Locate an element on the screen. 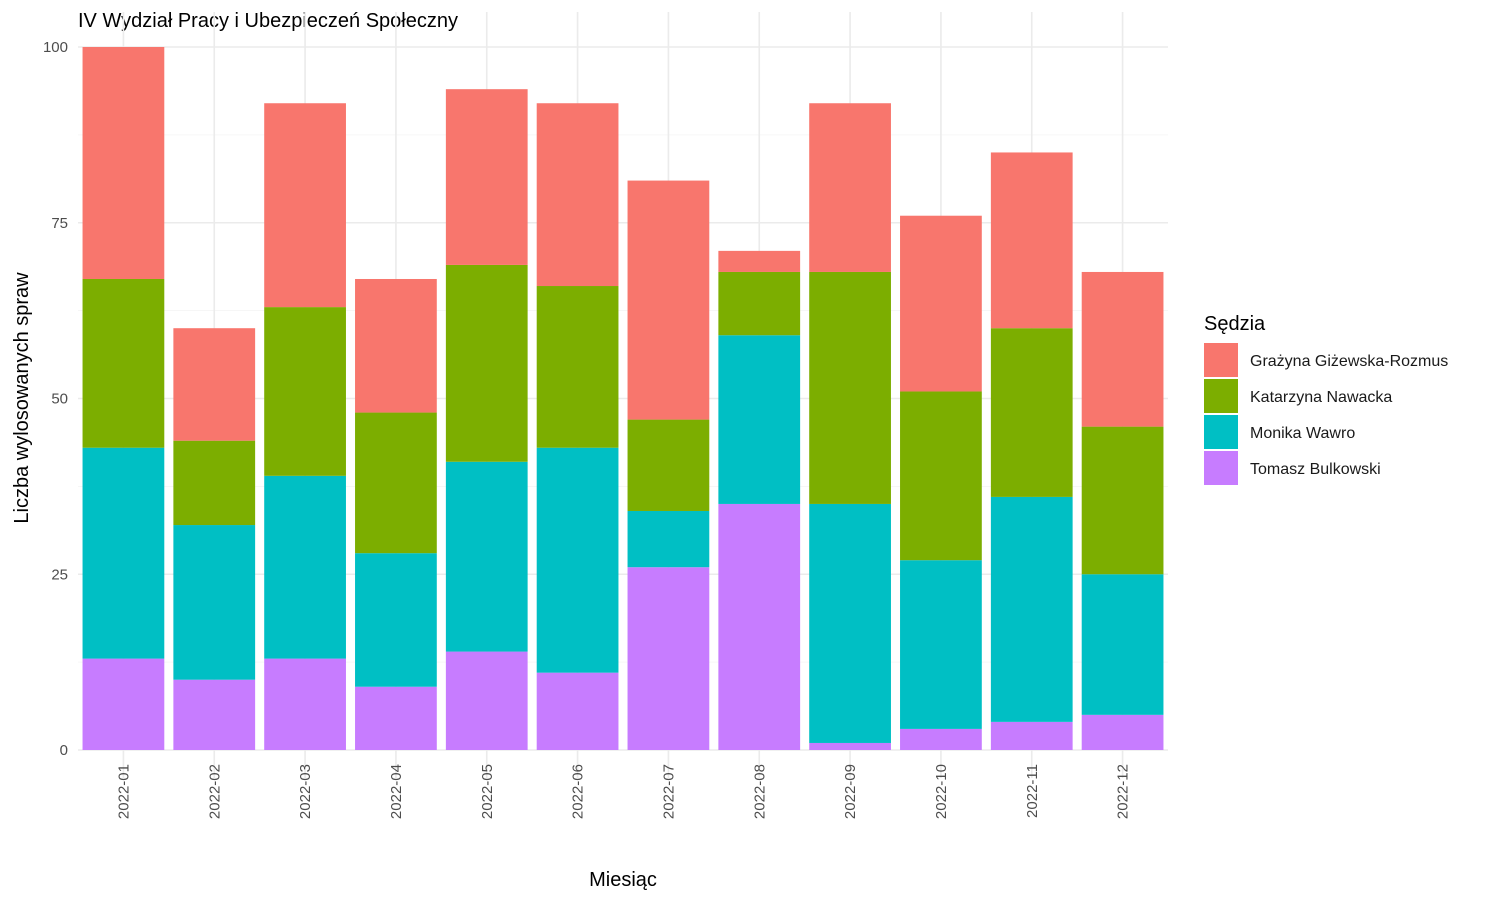  y-tick-label: 100 is located at coordinates (55, 47).